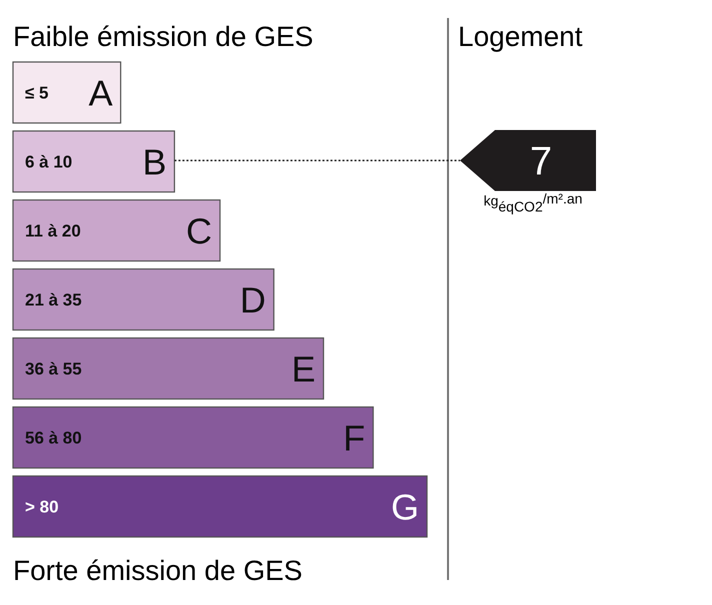  Describe the element at coordinates (100, 93) in the screenshot. I see `y-tick-label: A` at that location.